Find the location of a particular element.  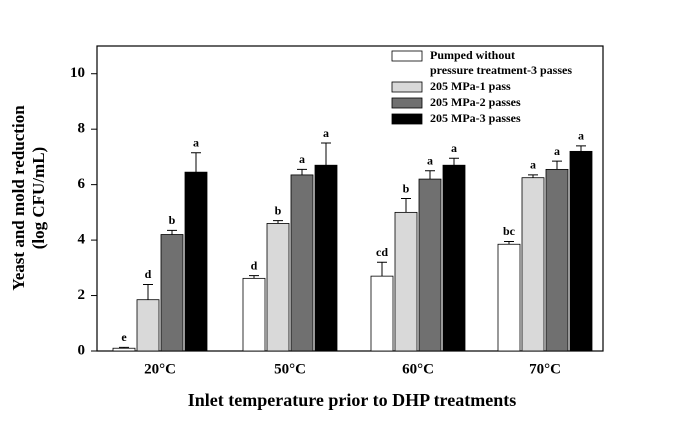

legend-label: 205 MPa-1 pass is located at coordinates (470, 86).